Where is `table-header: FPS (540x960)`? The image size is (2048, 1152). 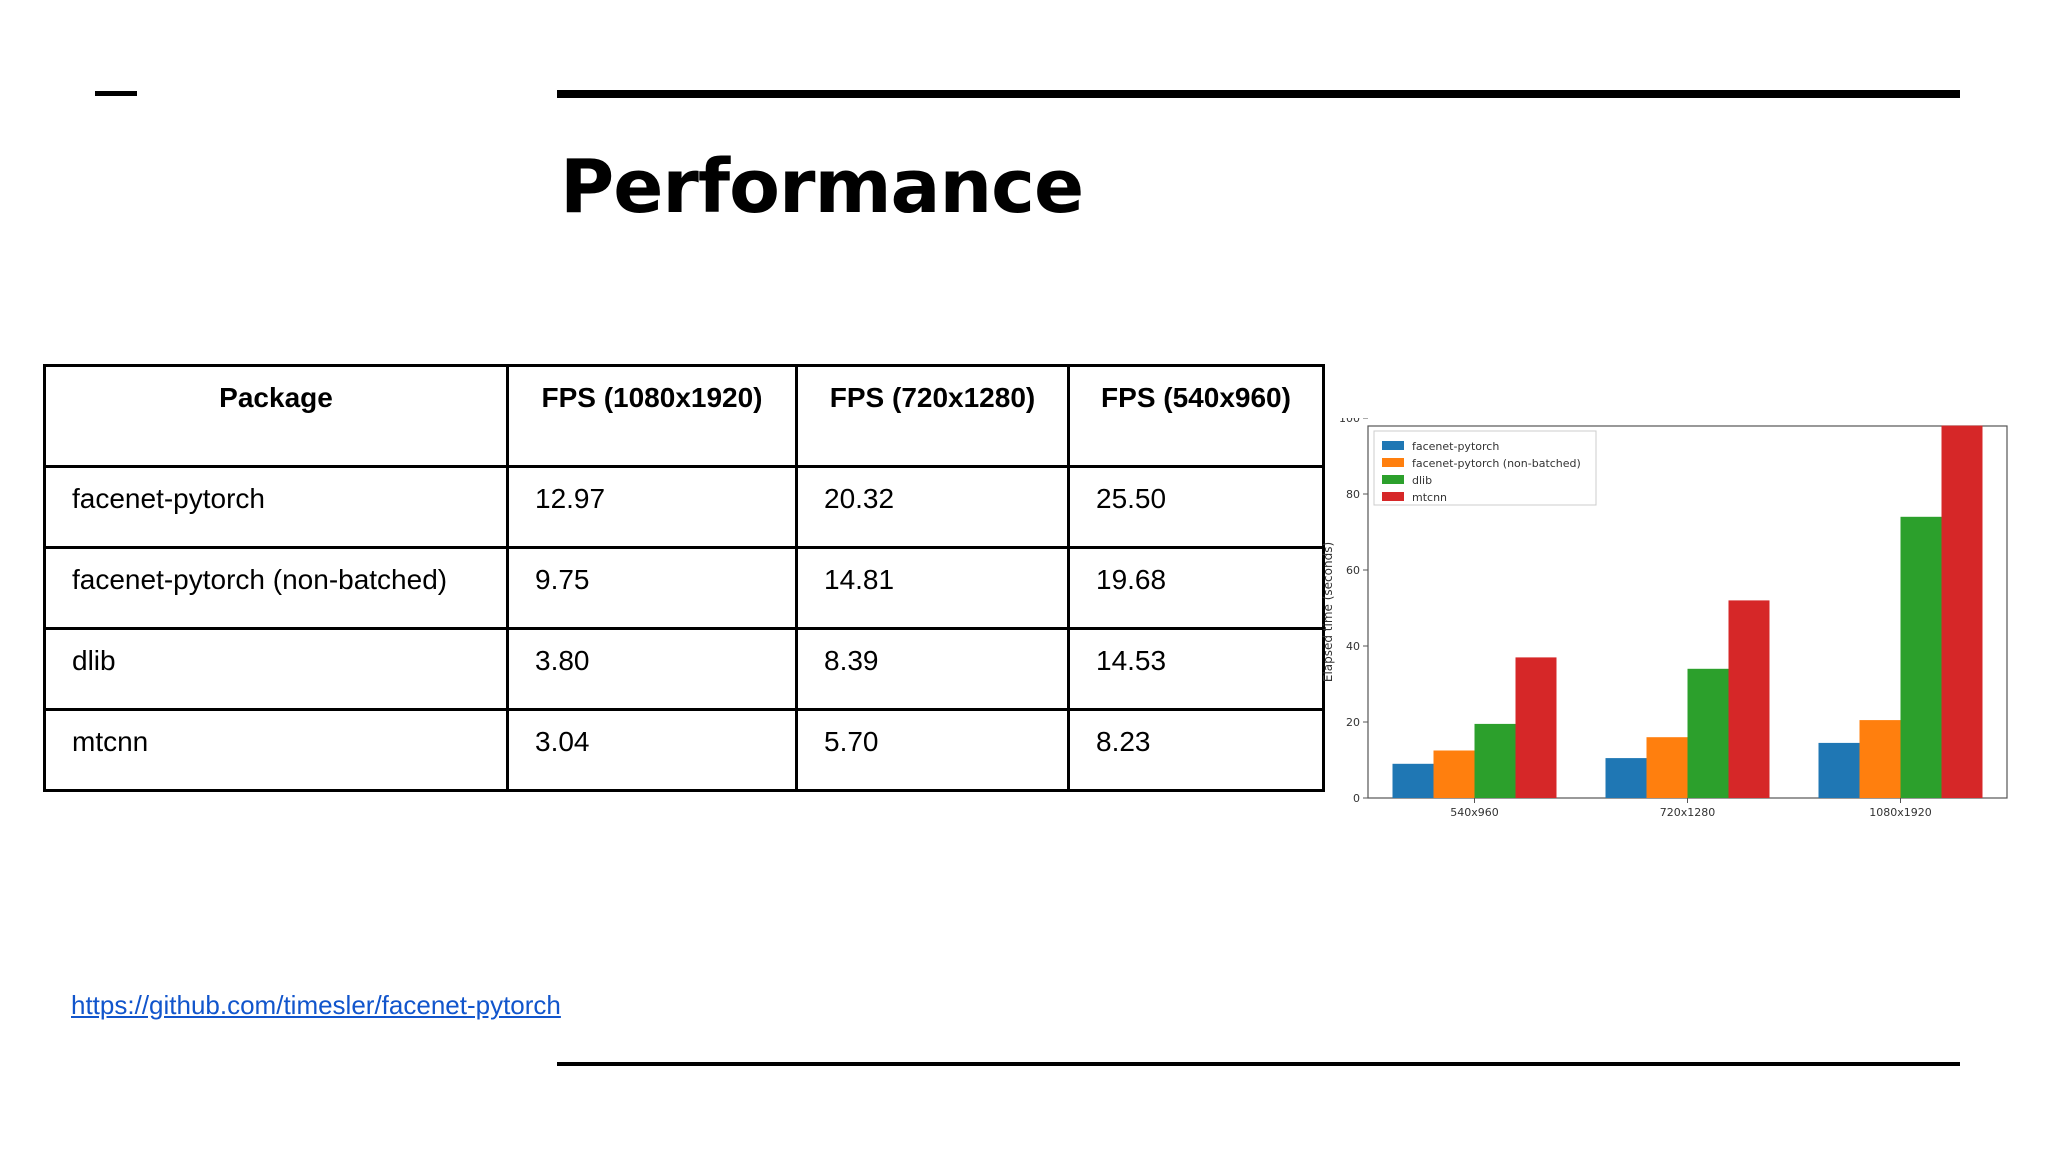
table-header: FPS (540x960) is located at coordinates (1196, 416).